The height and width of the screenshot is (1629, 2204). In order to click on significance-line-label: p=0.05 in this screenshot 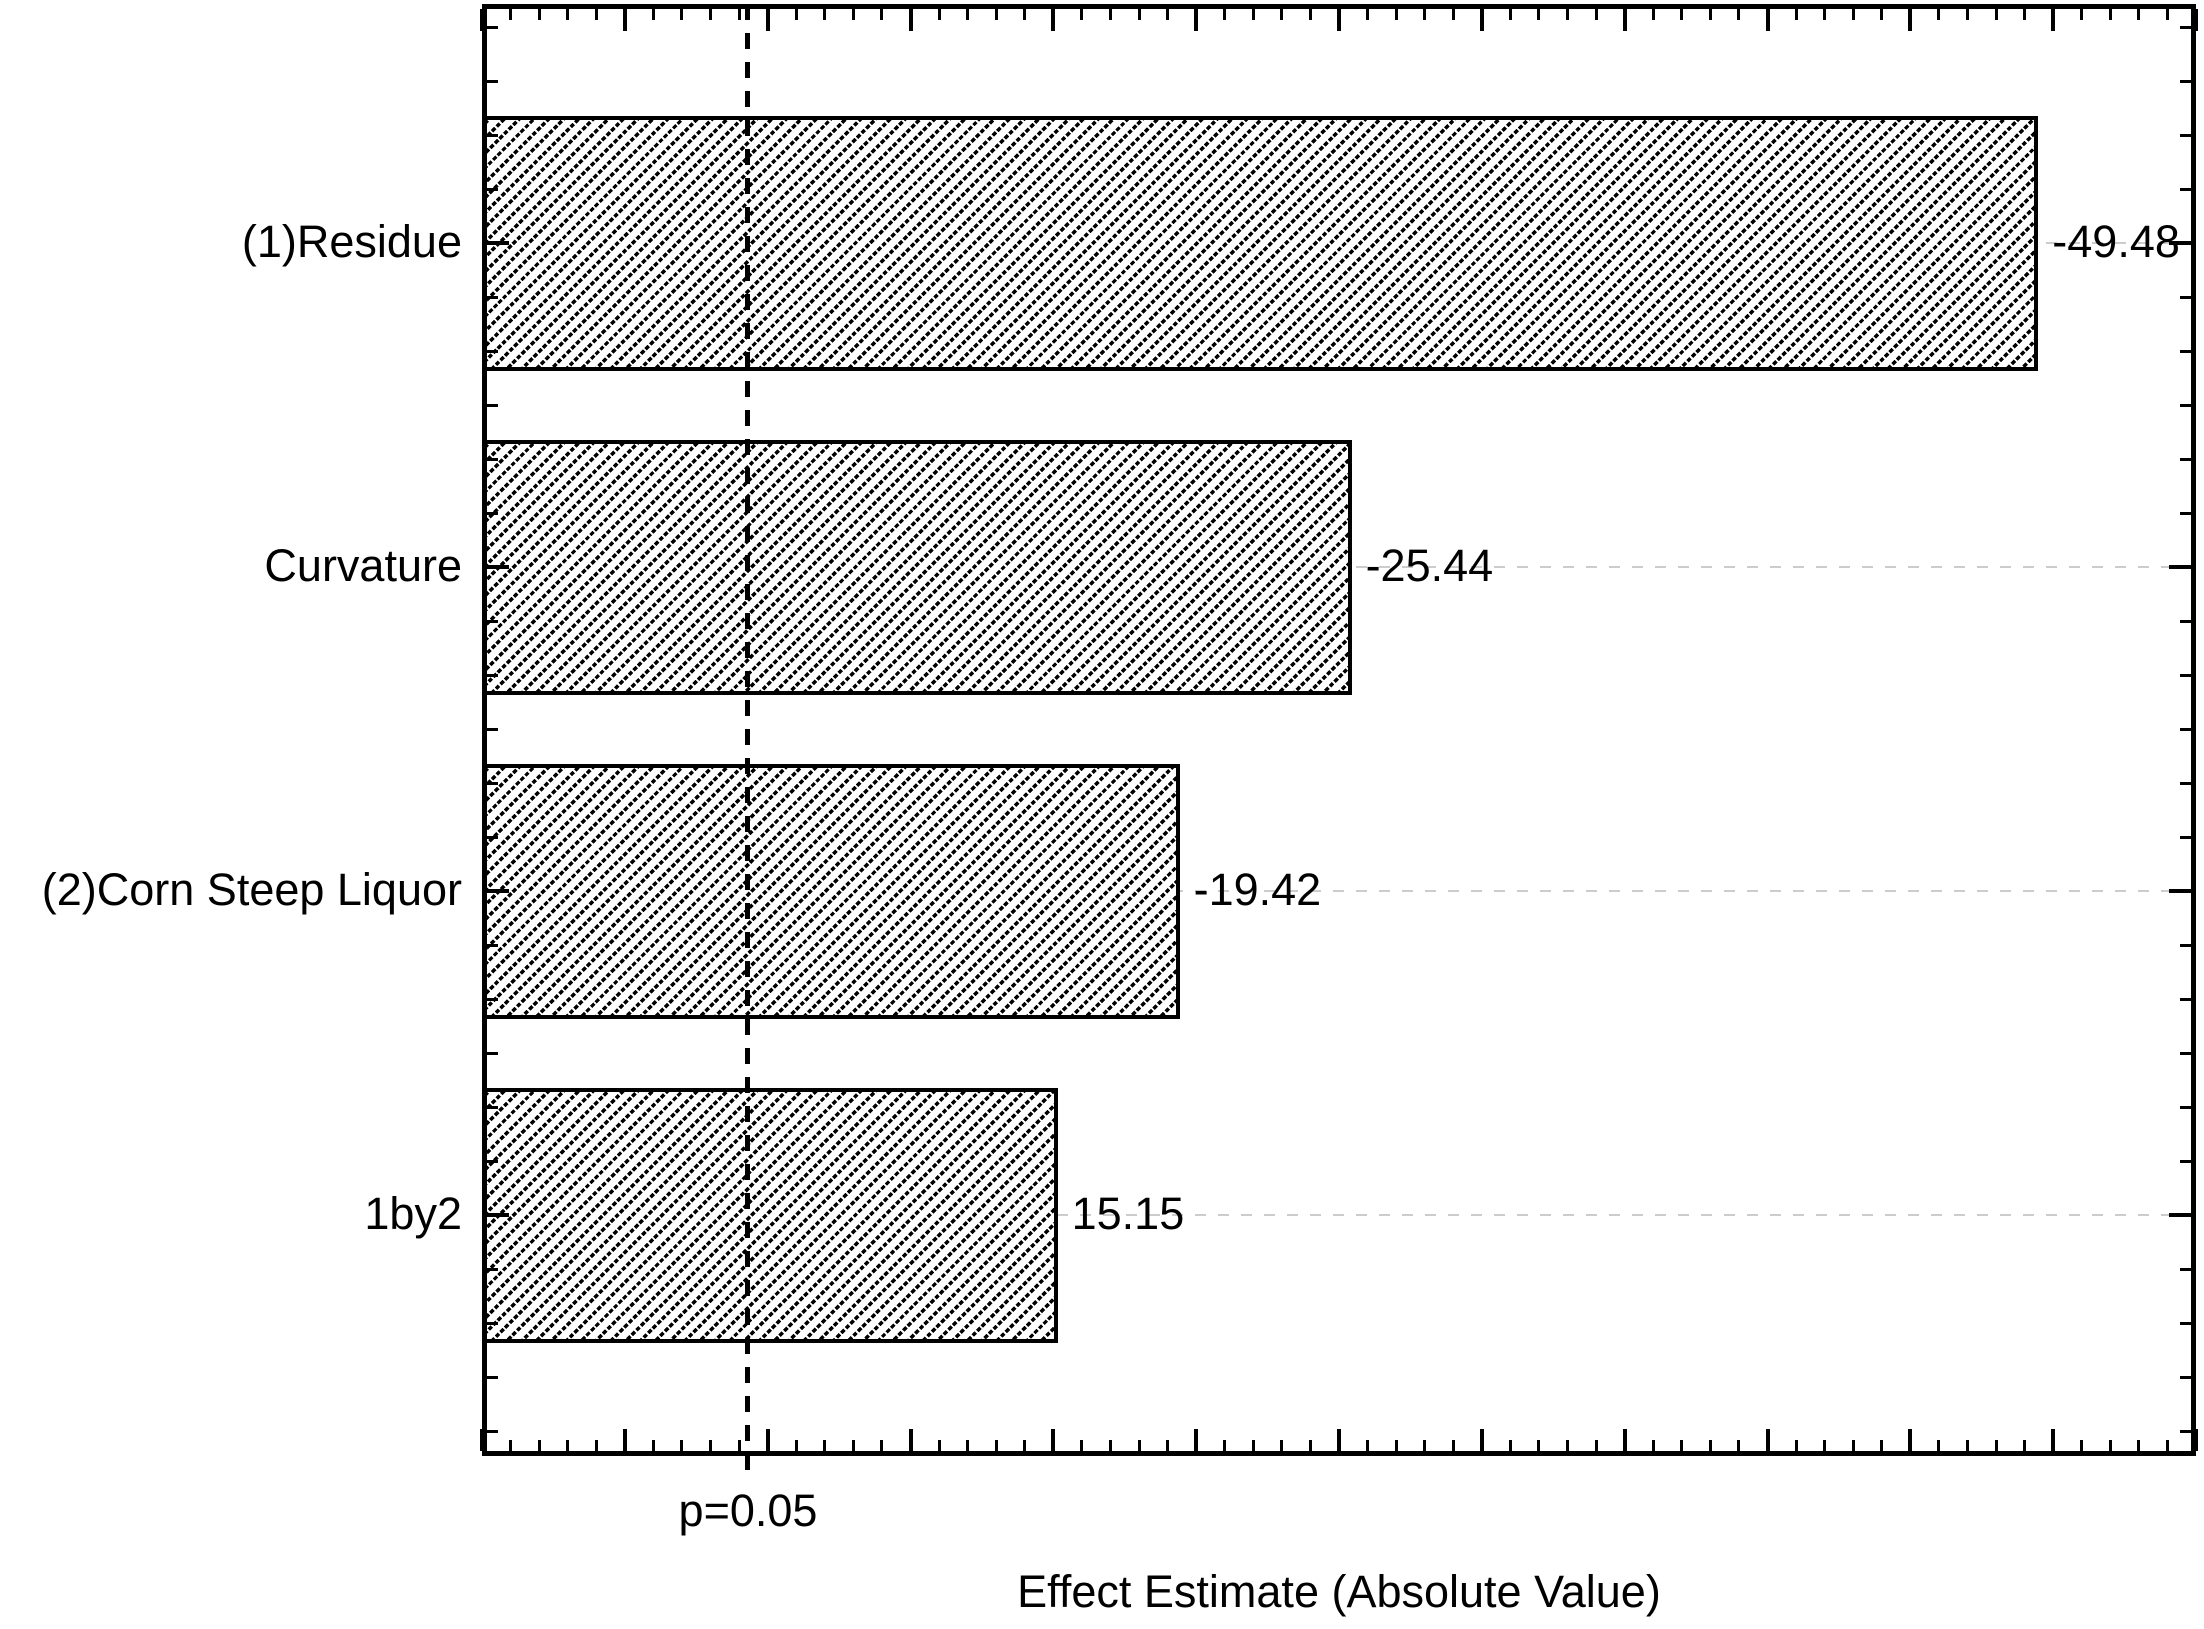, I will do `click(748, 1510)`.